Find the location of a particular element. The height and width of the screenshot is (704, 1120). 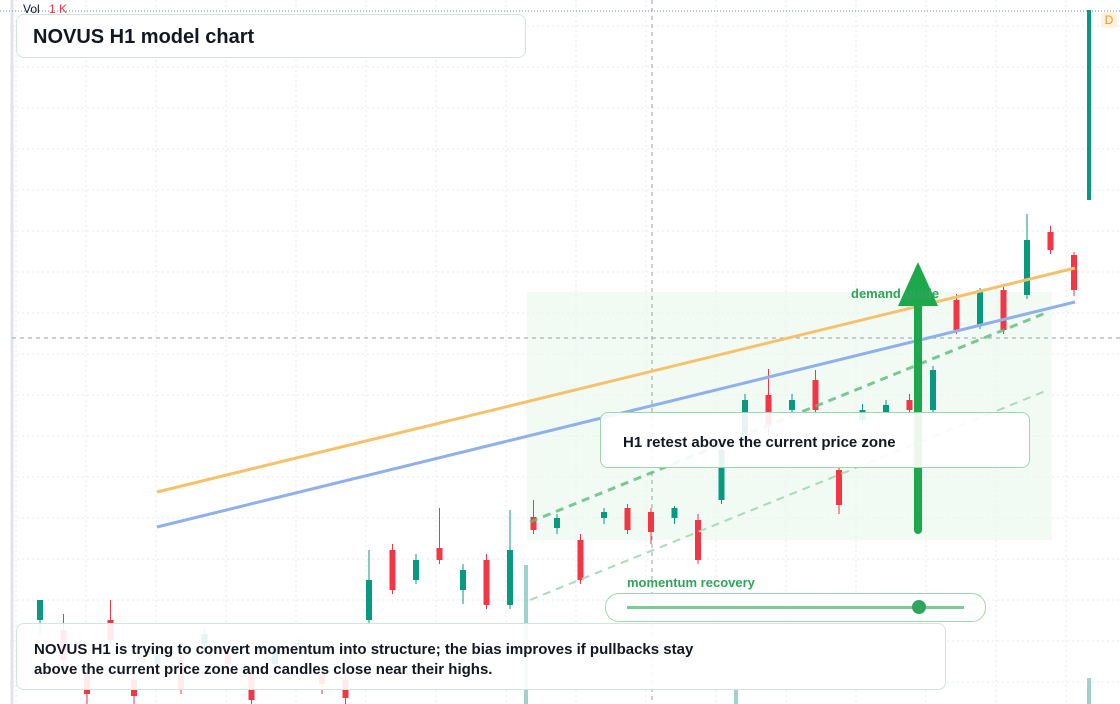

interval-badge-bg is located at coordinates (1109, 20).